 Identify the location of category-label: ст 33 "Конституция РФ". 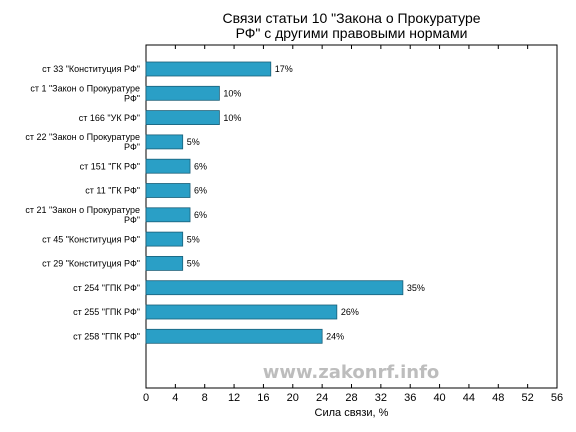
(91, 69).